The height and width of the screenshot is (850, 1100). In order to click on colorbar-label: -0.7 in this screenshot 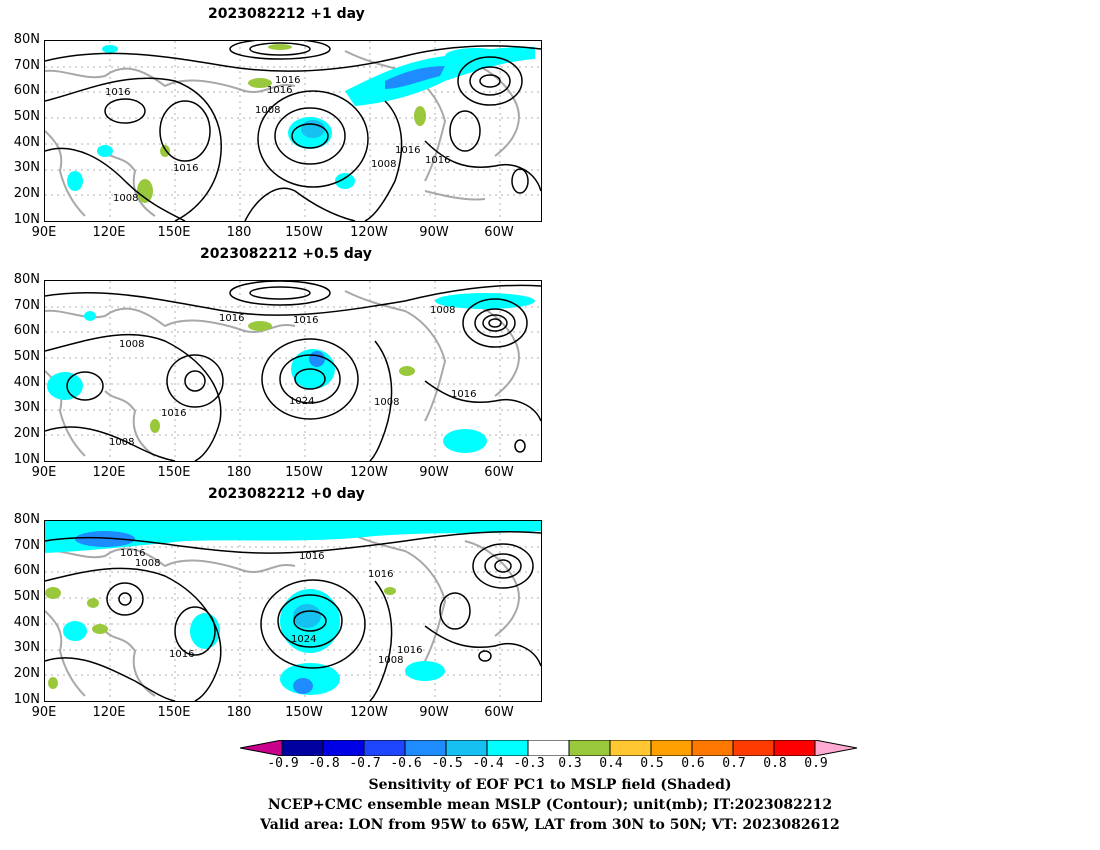, I will do `click(365, 763)`.